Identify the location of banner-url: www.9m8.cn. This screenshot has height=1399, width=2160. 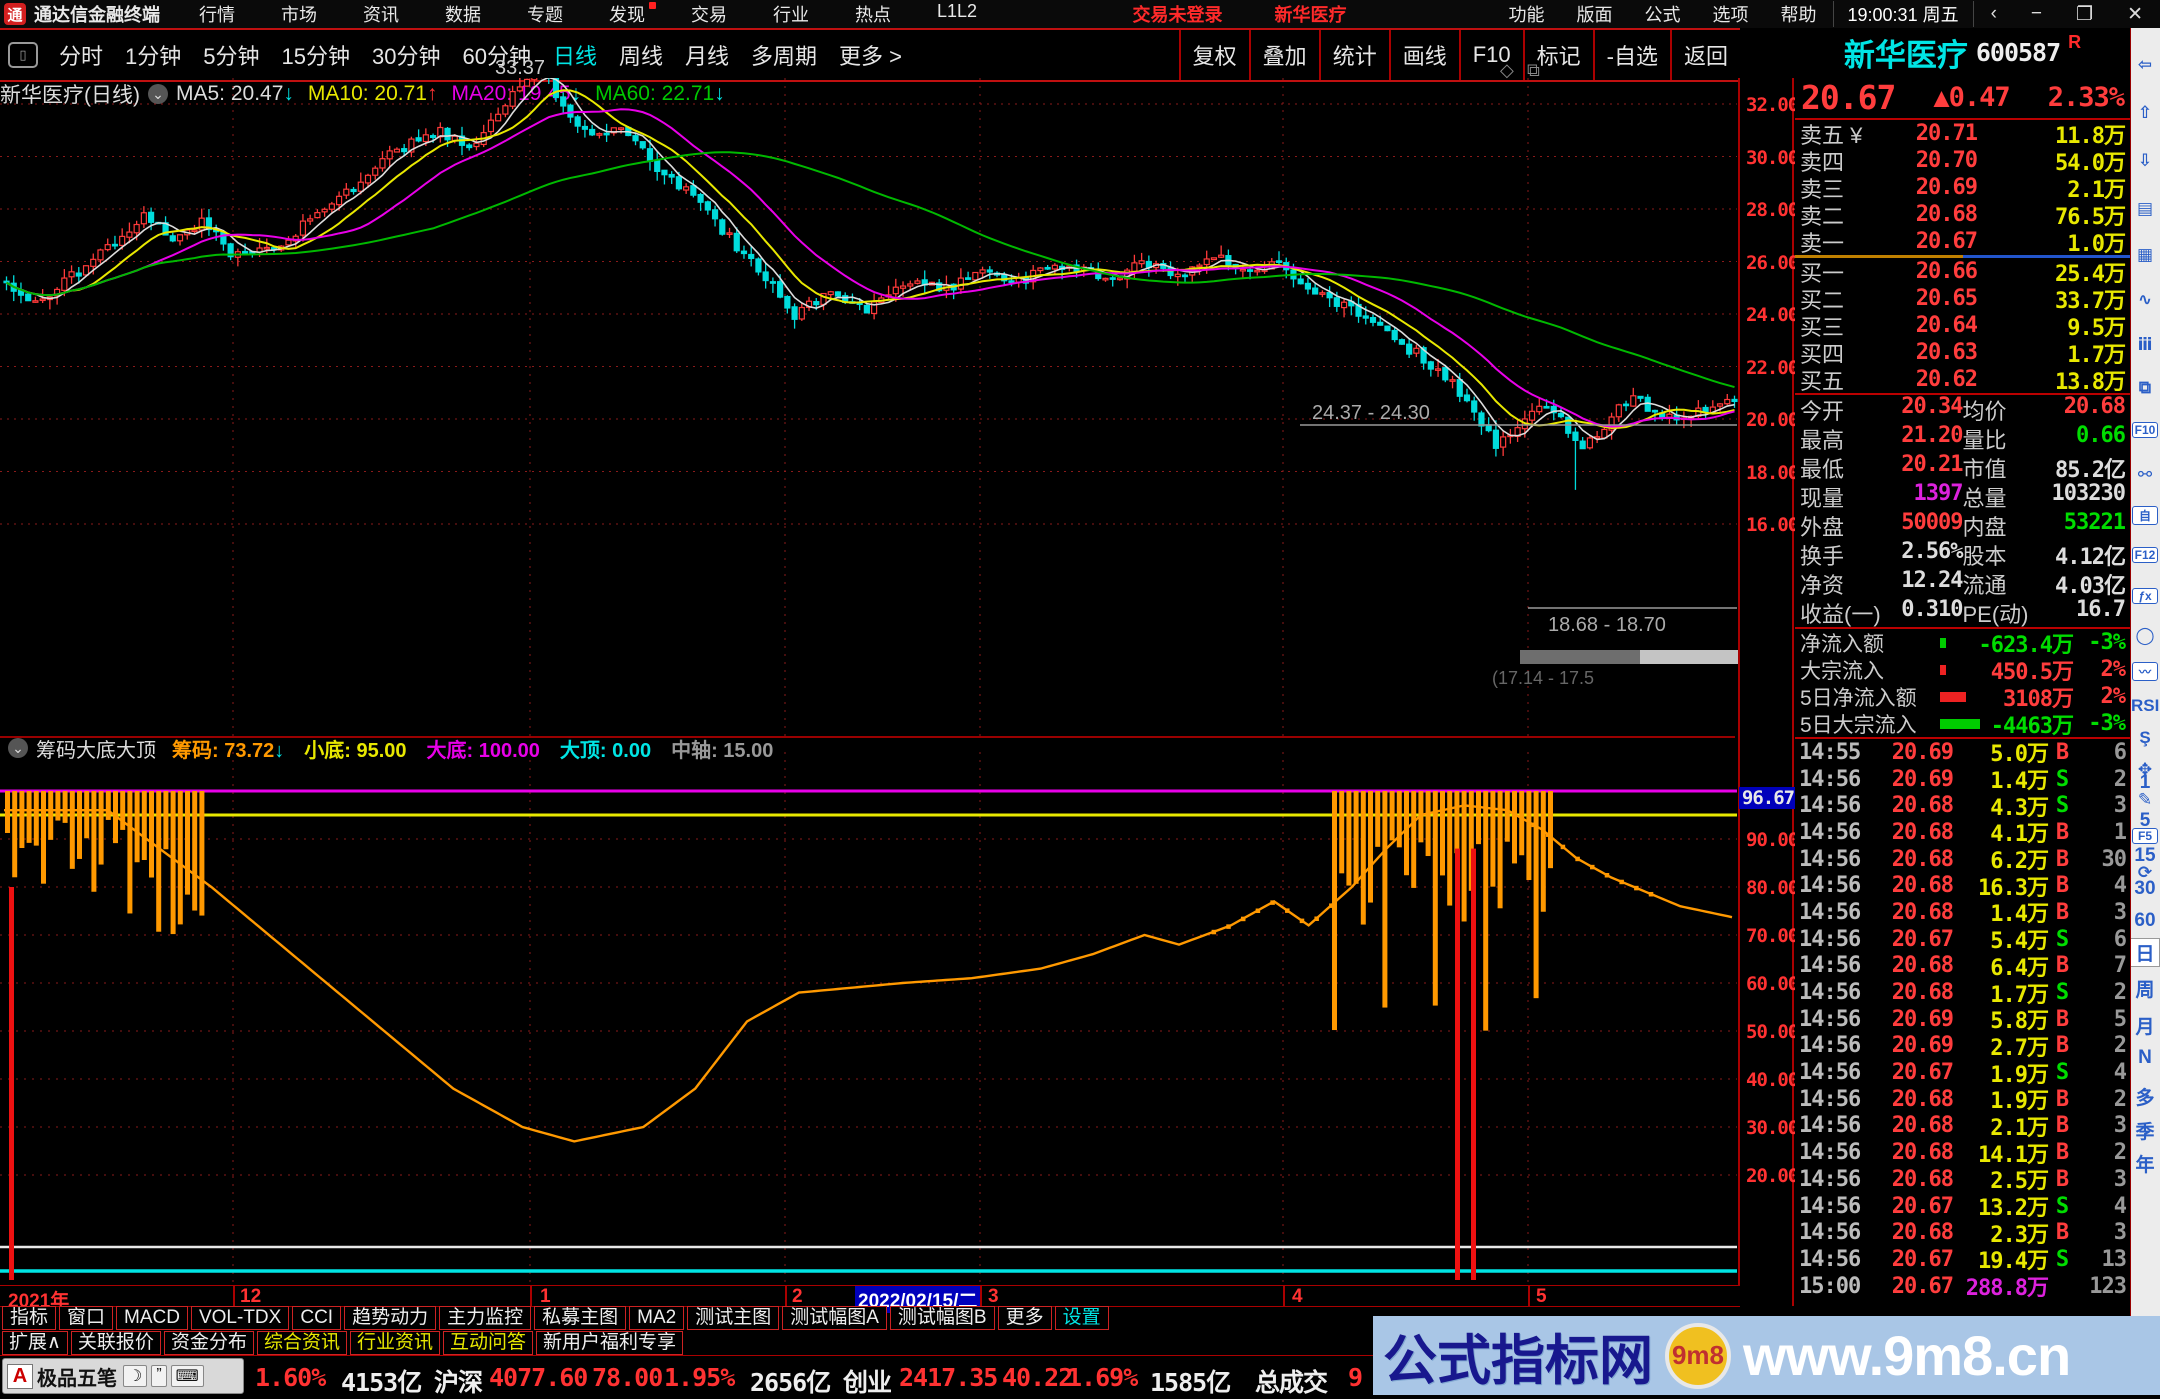
(1907, 1355).